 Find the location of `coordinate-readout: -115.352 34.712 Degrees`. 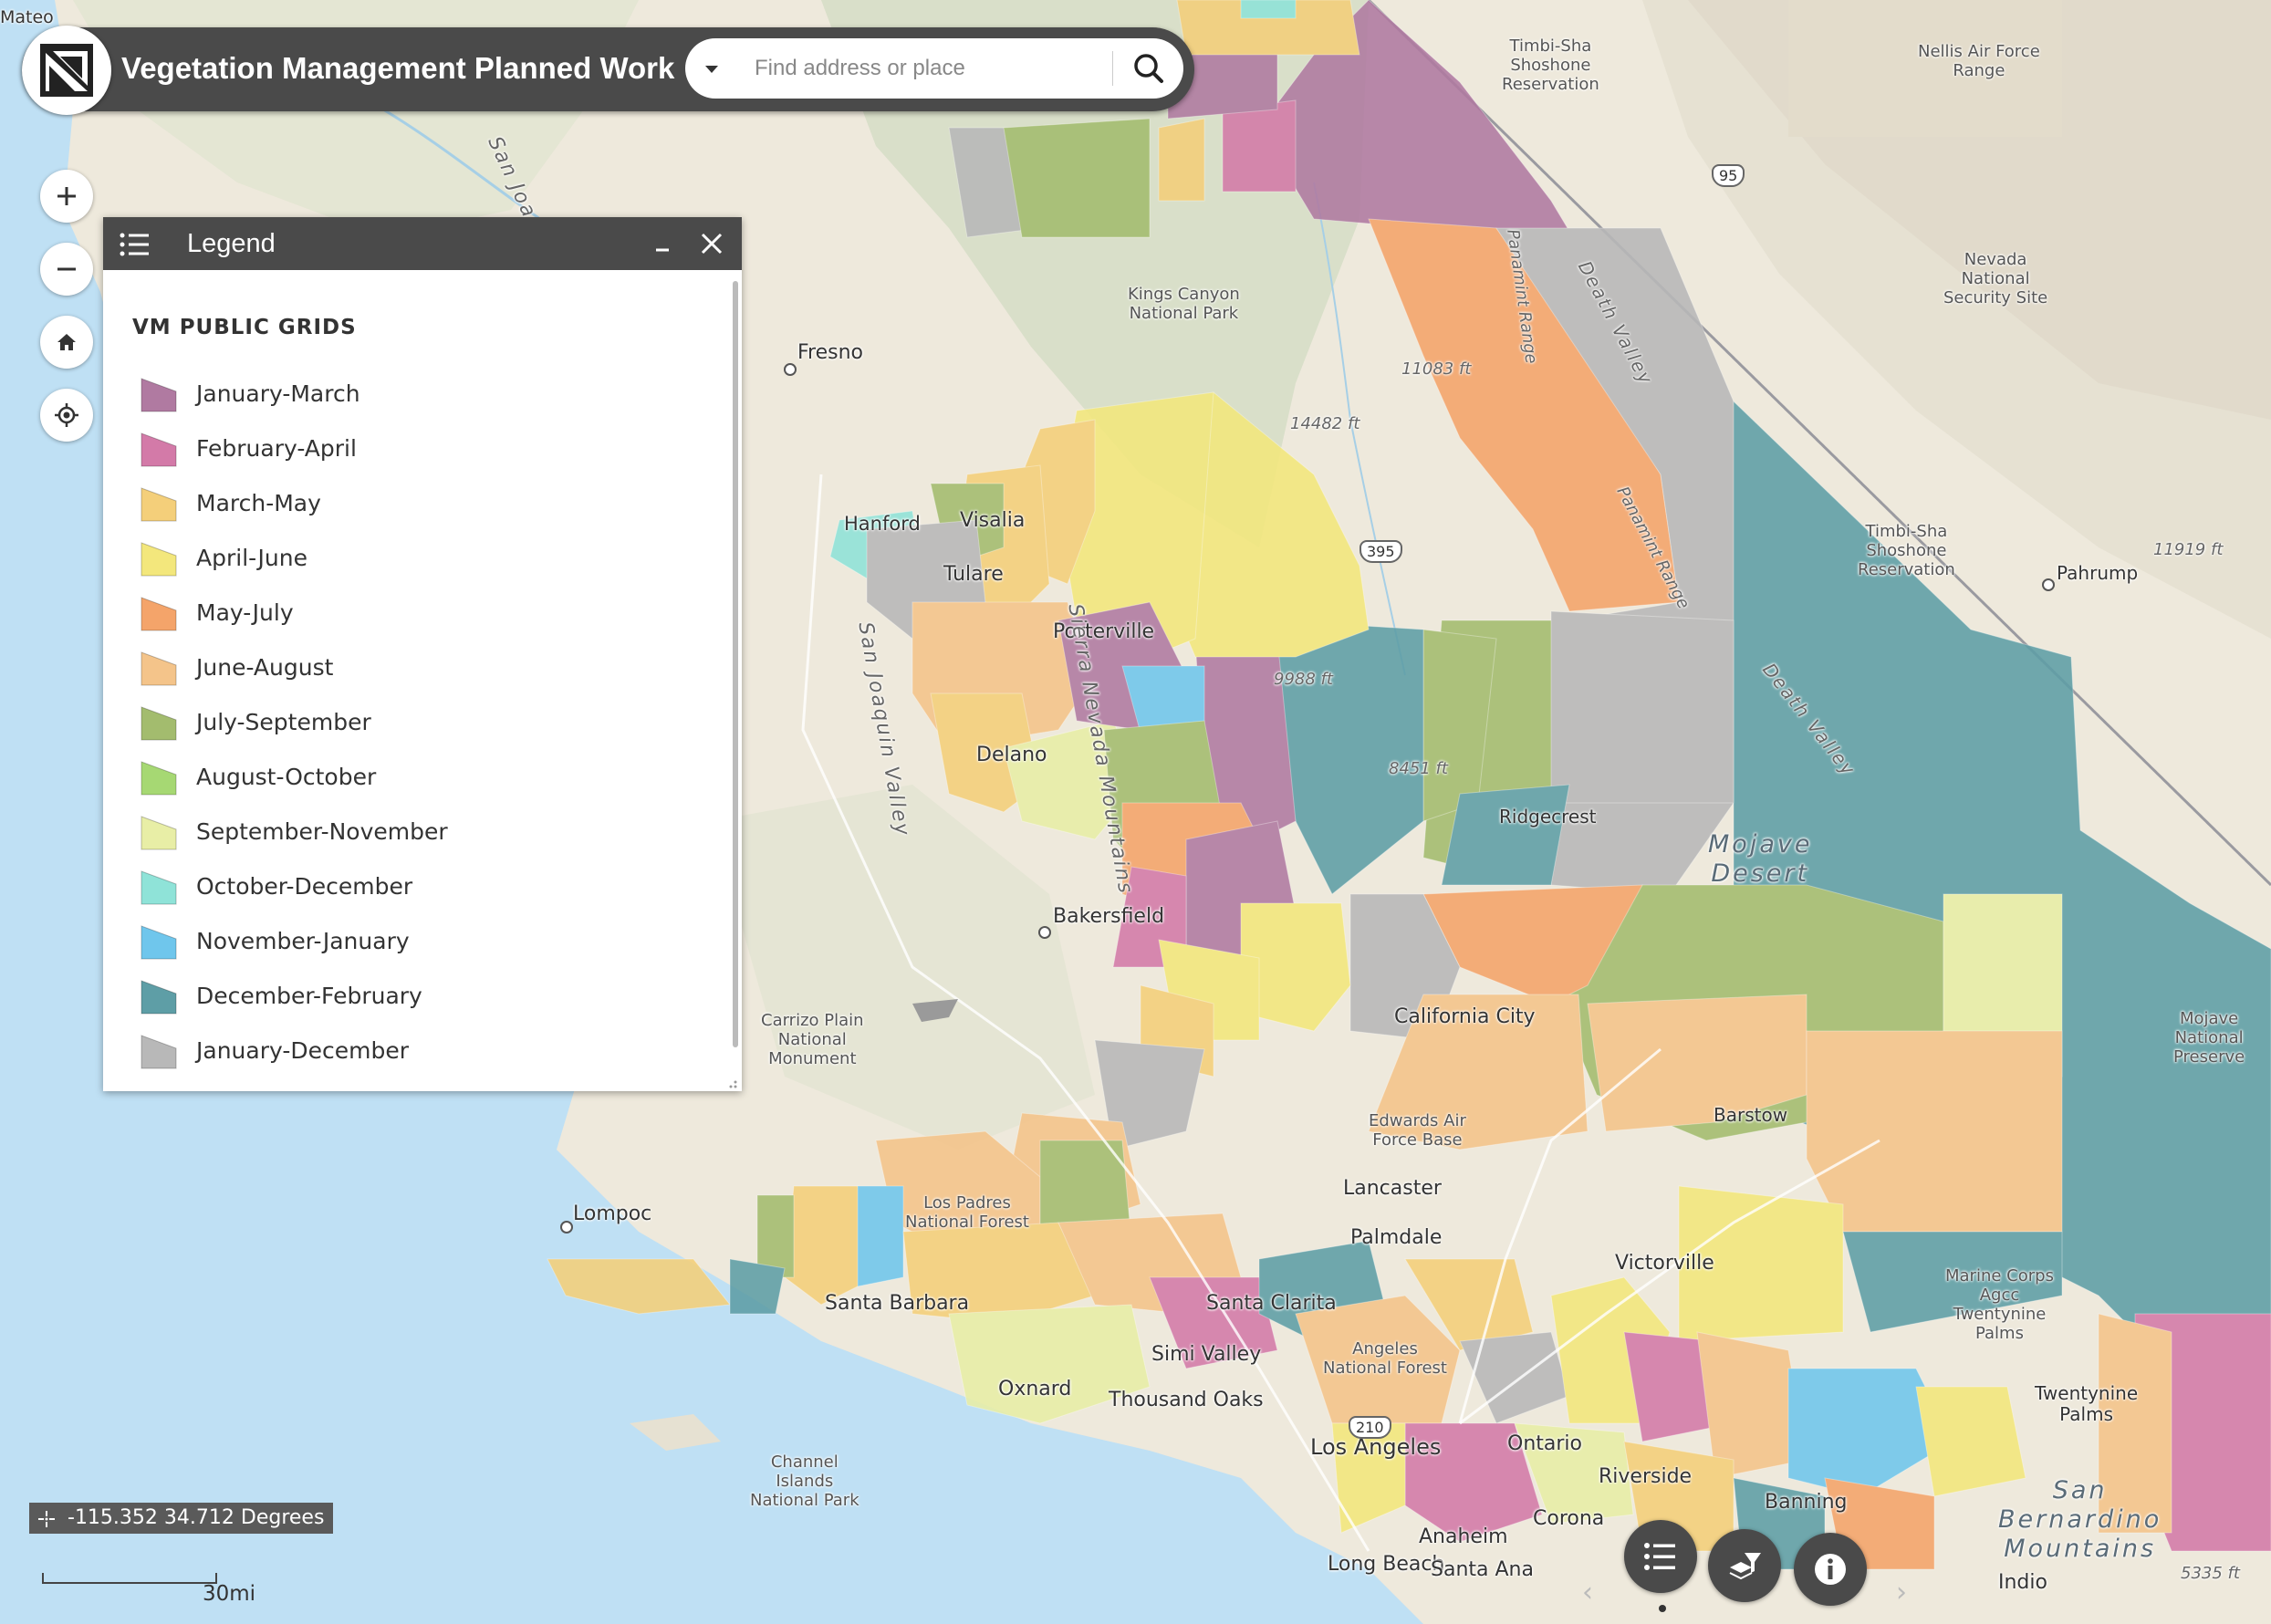

coordinate-readout: -115.352 34.712 Degrees is located at coordinates (182, 1518).